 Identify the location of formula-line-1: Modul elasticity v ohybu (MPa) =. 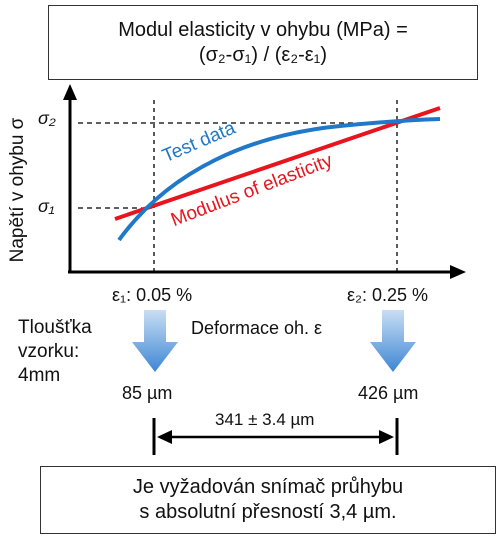
(263, 29).